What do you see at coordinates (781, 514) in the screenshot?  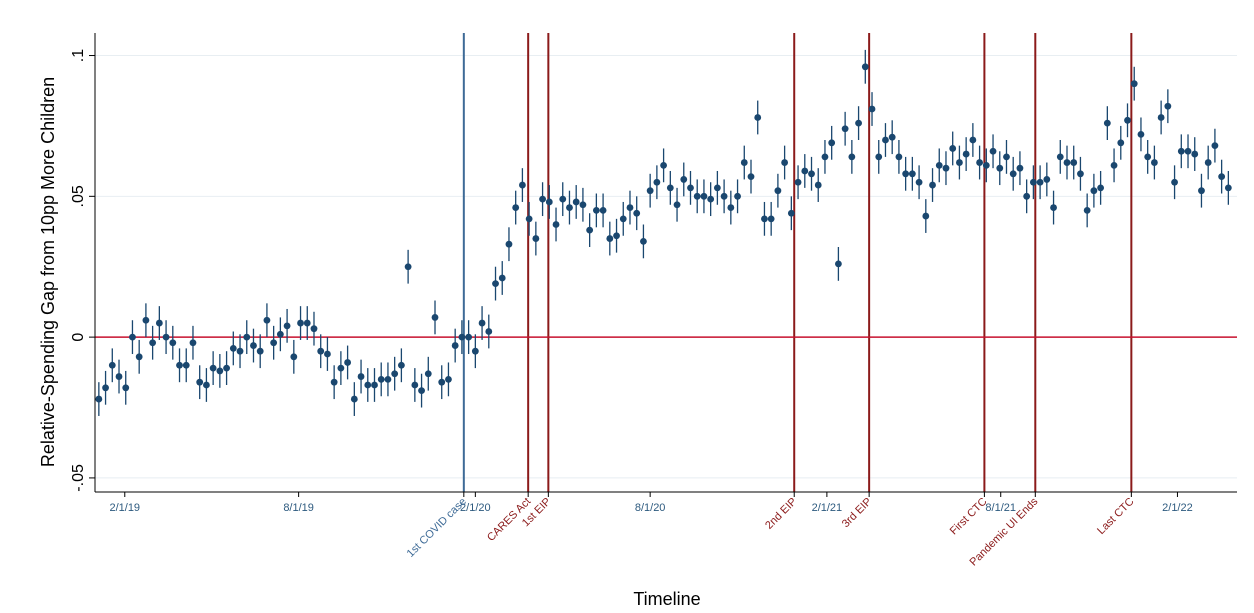 I see `event-label: 2nd EIP` at bounding box center [781, 514].